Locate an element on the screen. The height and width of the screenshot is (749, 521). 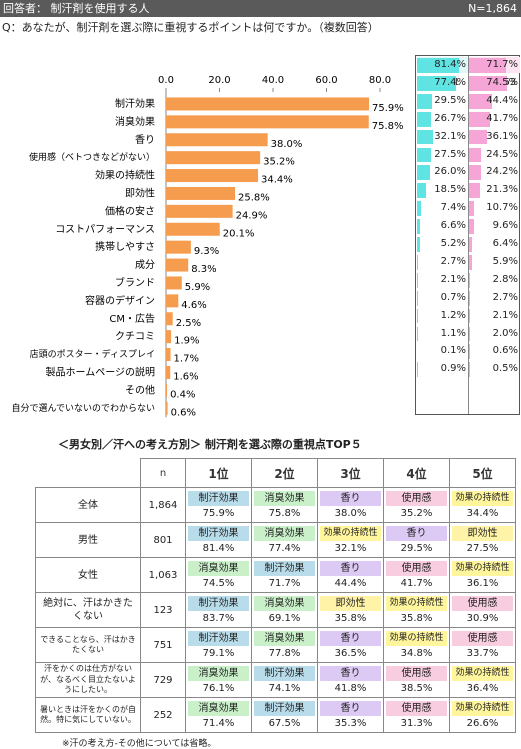
category-label: 消臭効果 is located at coordinates (135, 121).